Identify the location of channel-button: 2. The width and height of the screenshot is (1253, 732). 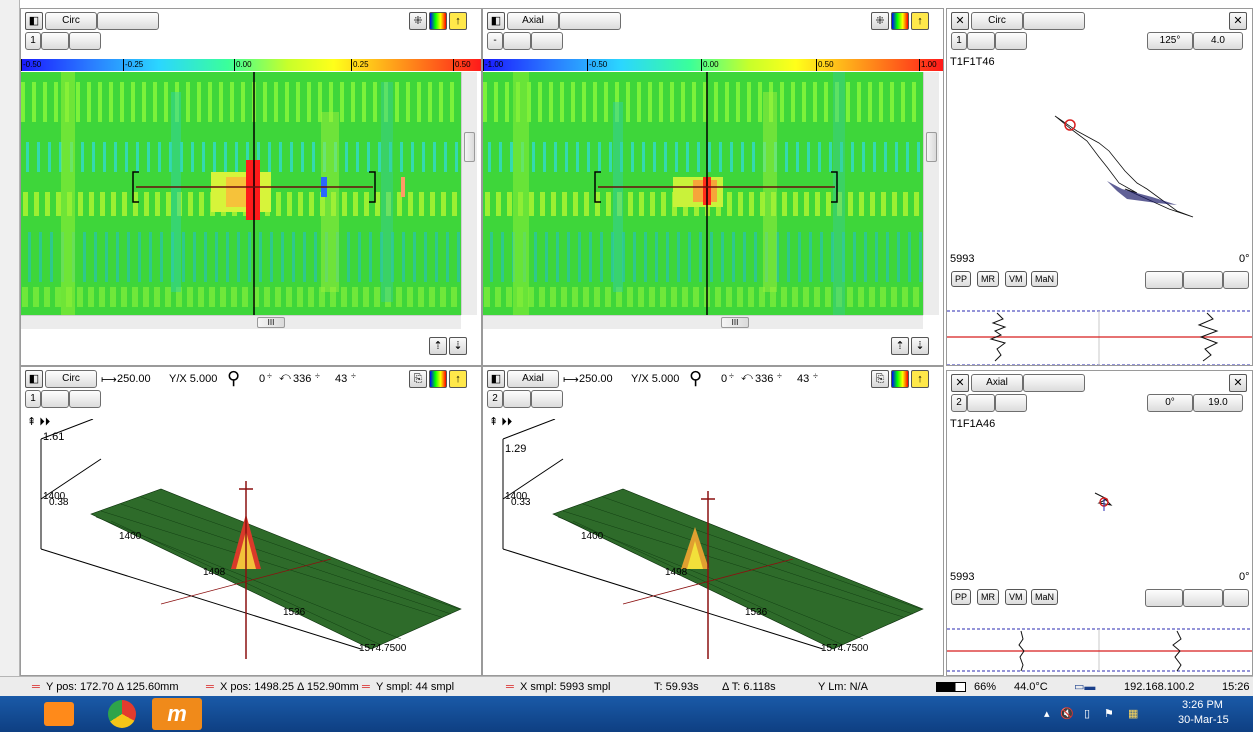
(959, 403).